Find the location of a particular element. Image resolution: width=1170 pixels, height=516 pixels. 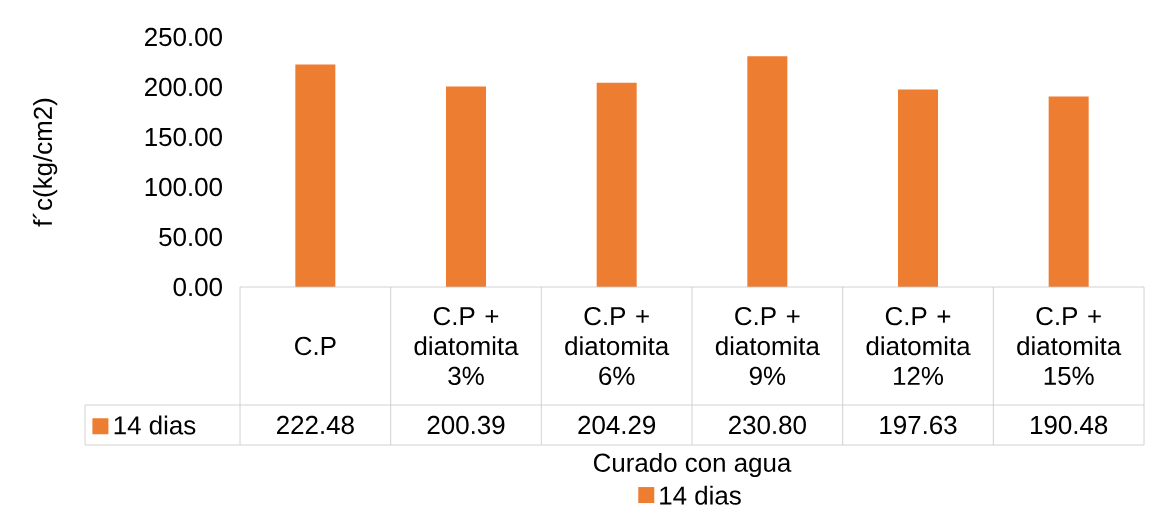

y-tick-label: 50.00 is located at coordinates (190, 237).